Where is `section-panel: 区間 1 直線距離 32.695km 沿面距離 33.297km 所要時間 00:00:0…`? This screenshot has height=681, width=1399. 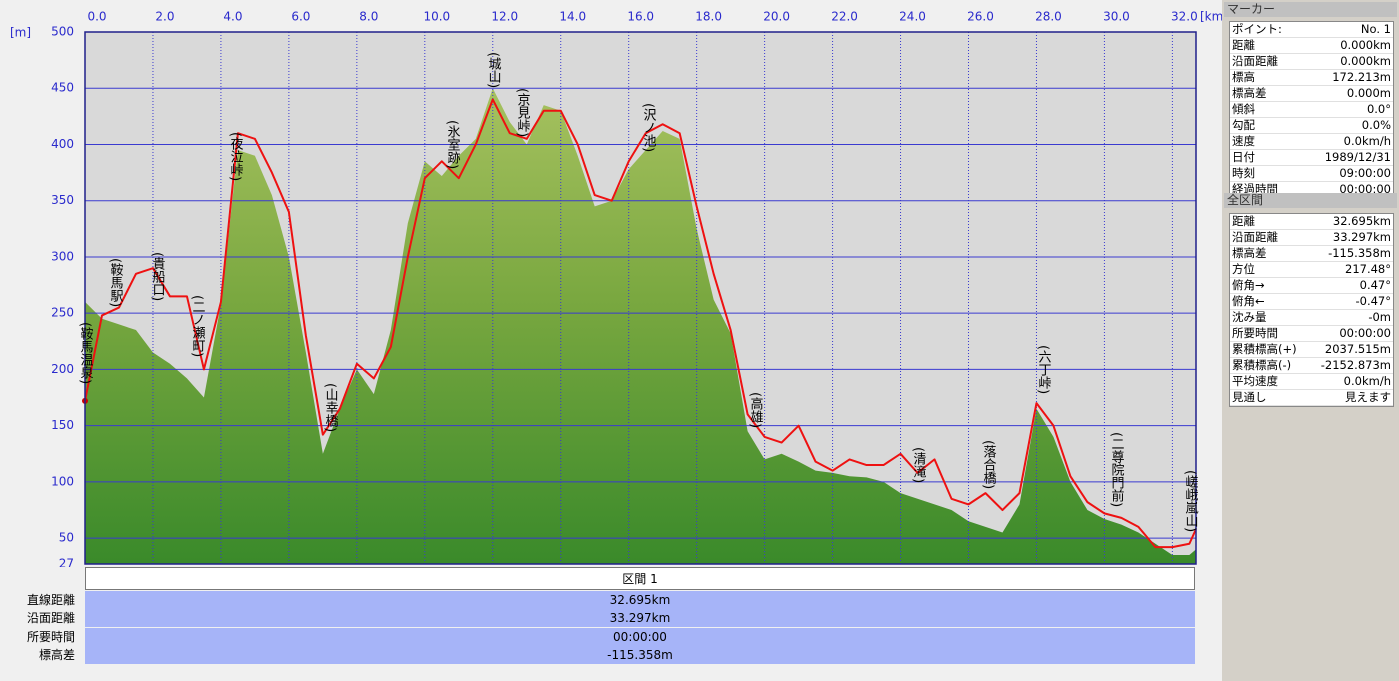 section-panel: 区間 1 直線距離 32.695km 沿面距離 33.297km 所要時間 00:00:0… is located at coordinates (611, 617).